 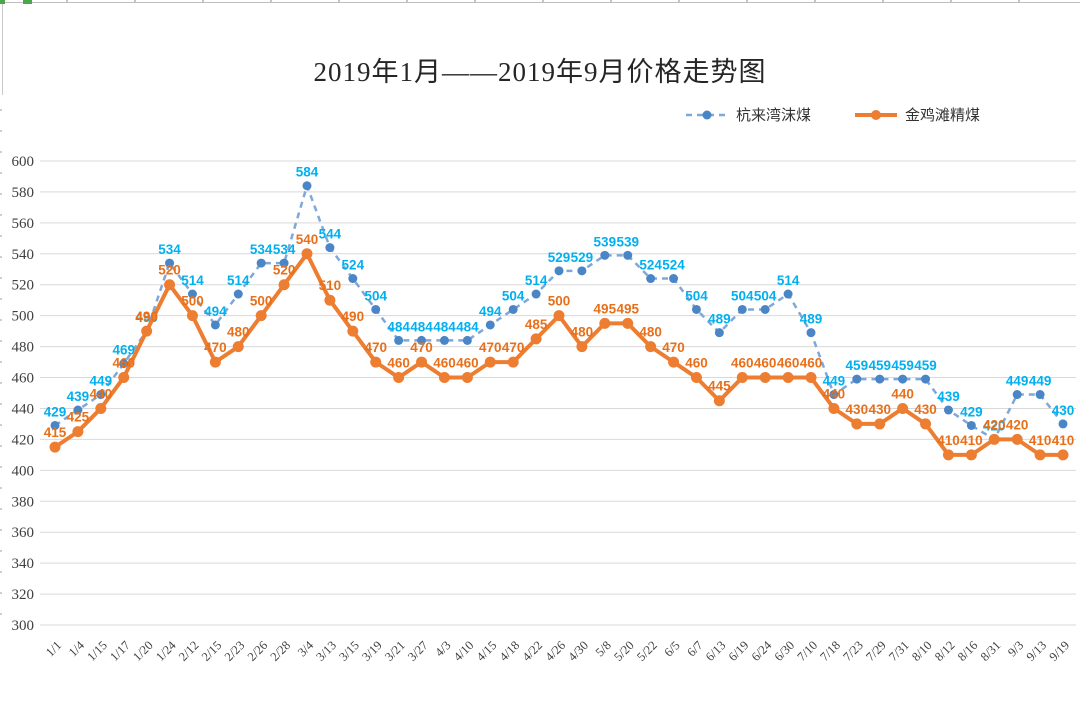 What do you see at coordinates (238, 332) in the screenshot?
I see `data-label: 480` at bounding box center [238, 332].